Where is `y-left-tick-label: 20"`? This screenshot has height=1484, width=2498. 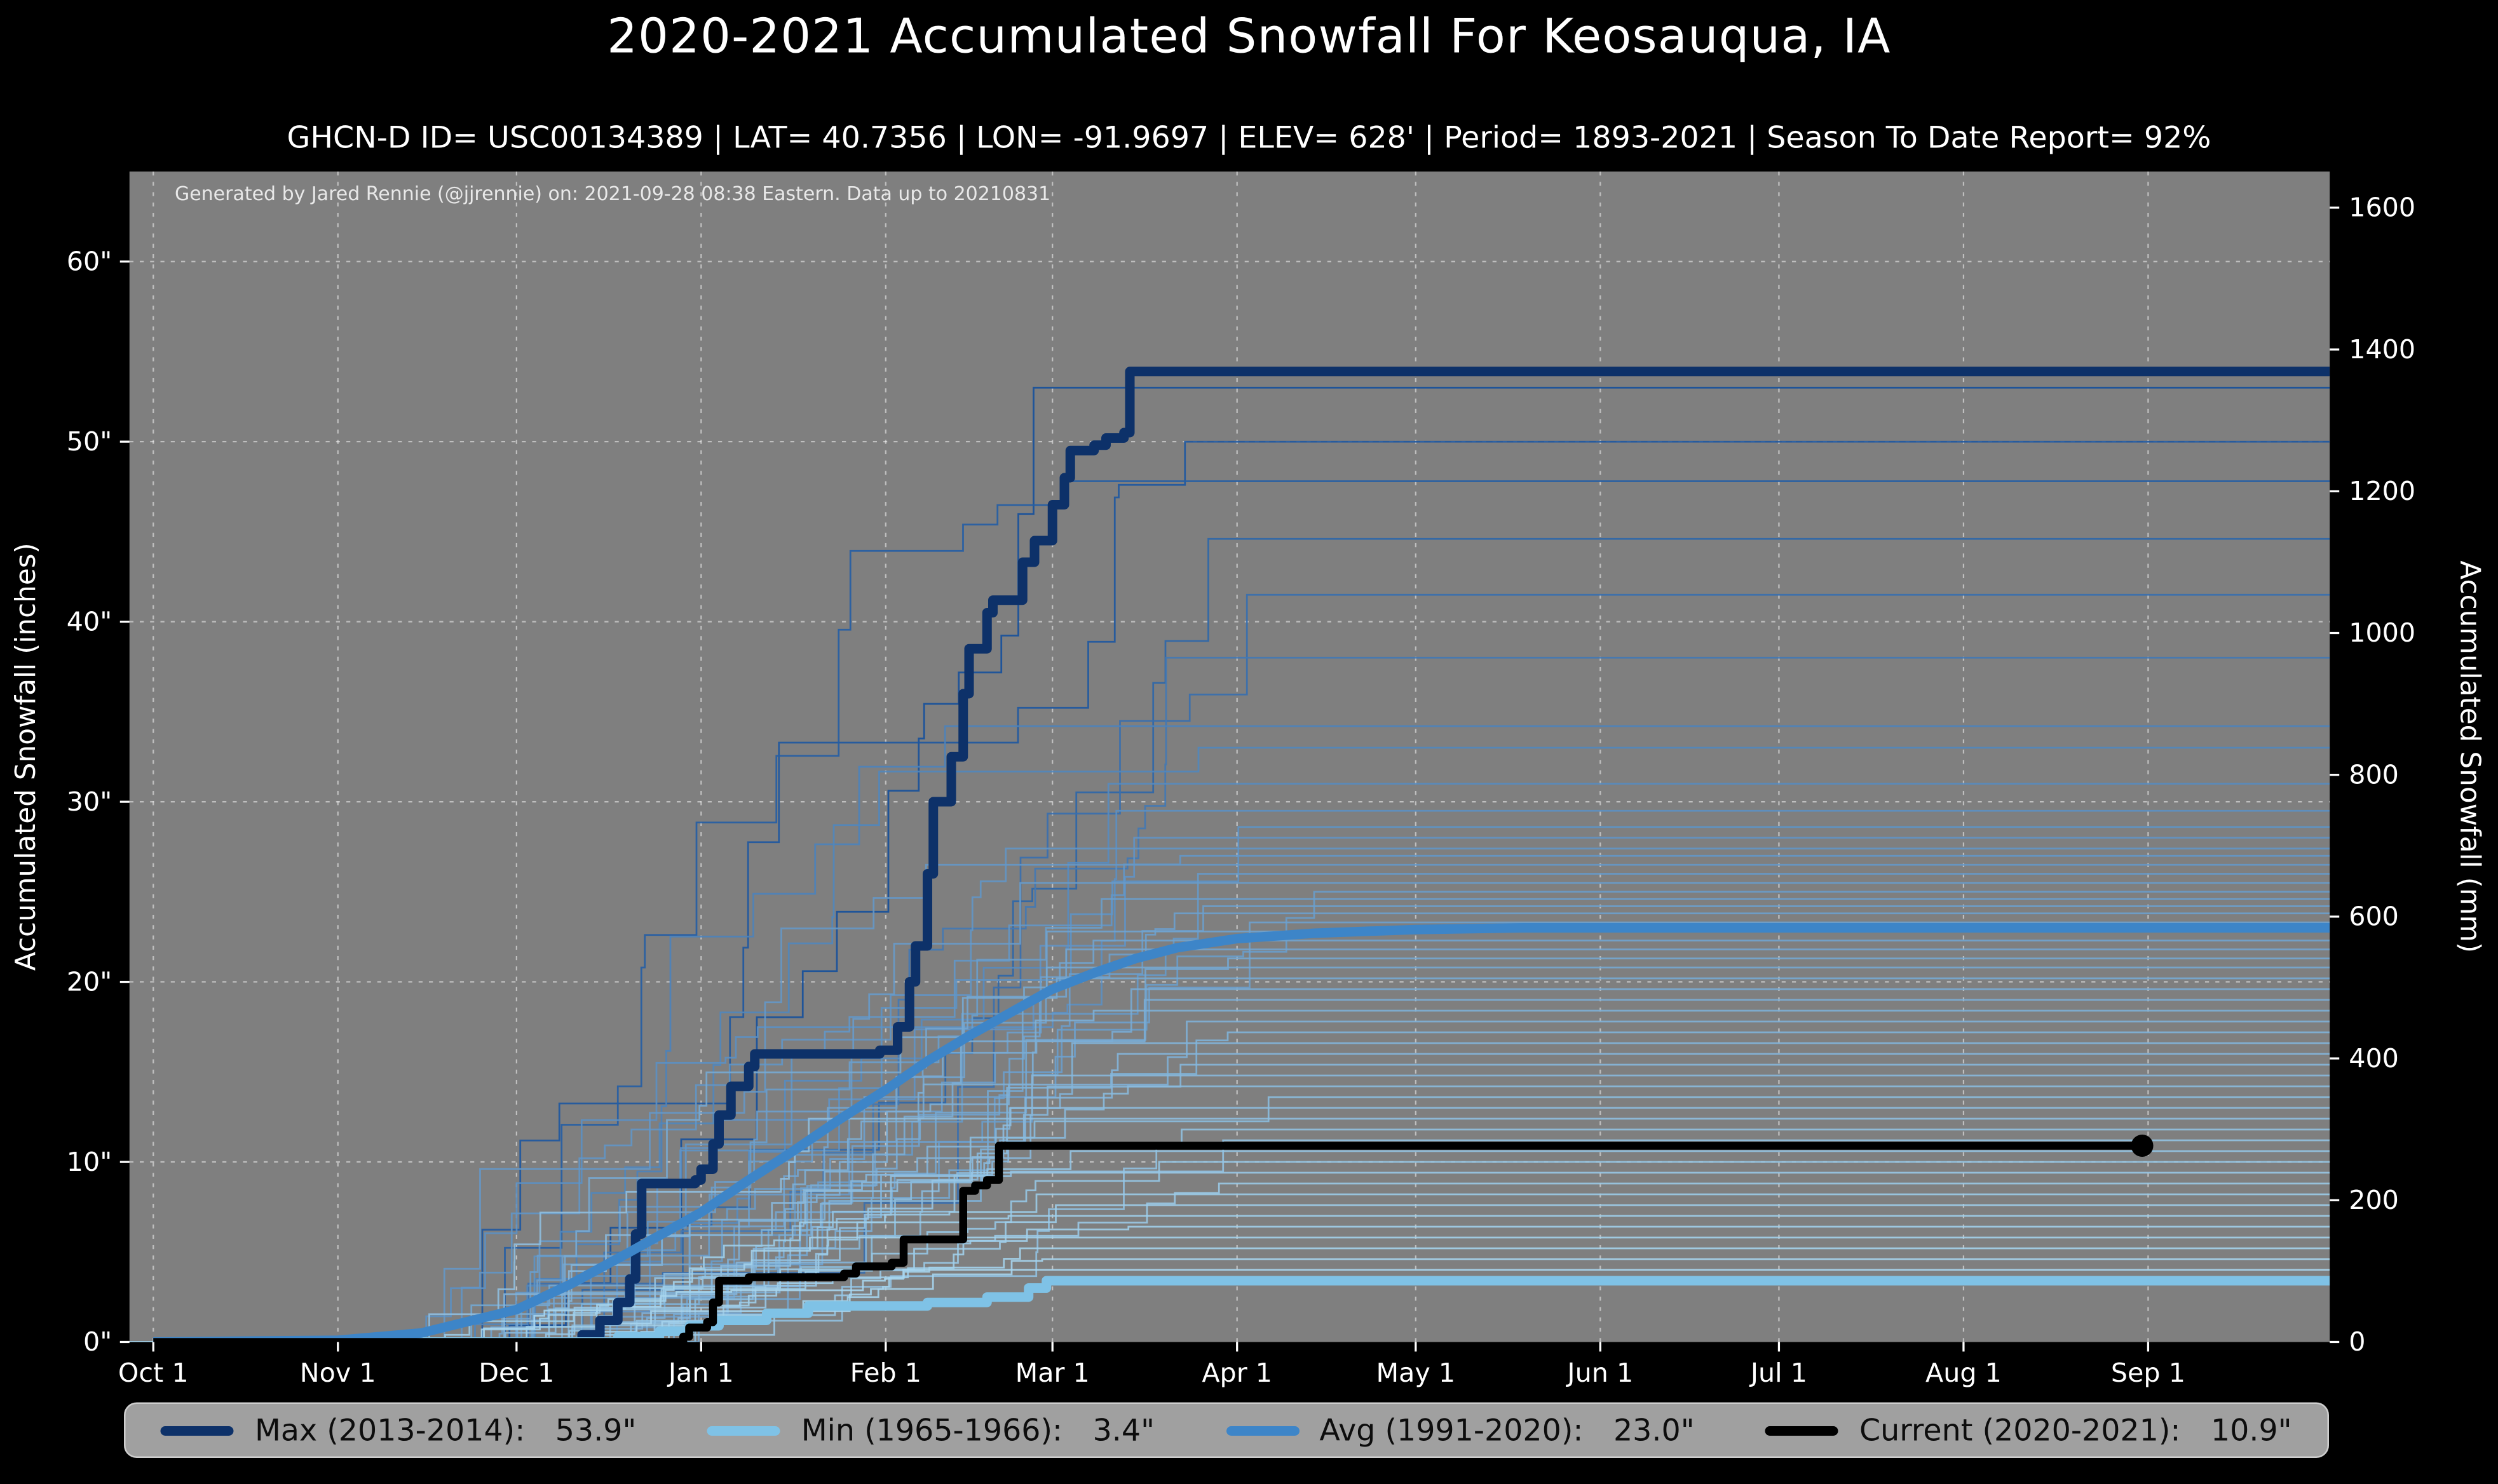 y-left-tick-label: 20" is located at coordinates (89, 981).